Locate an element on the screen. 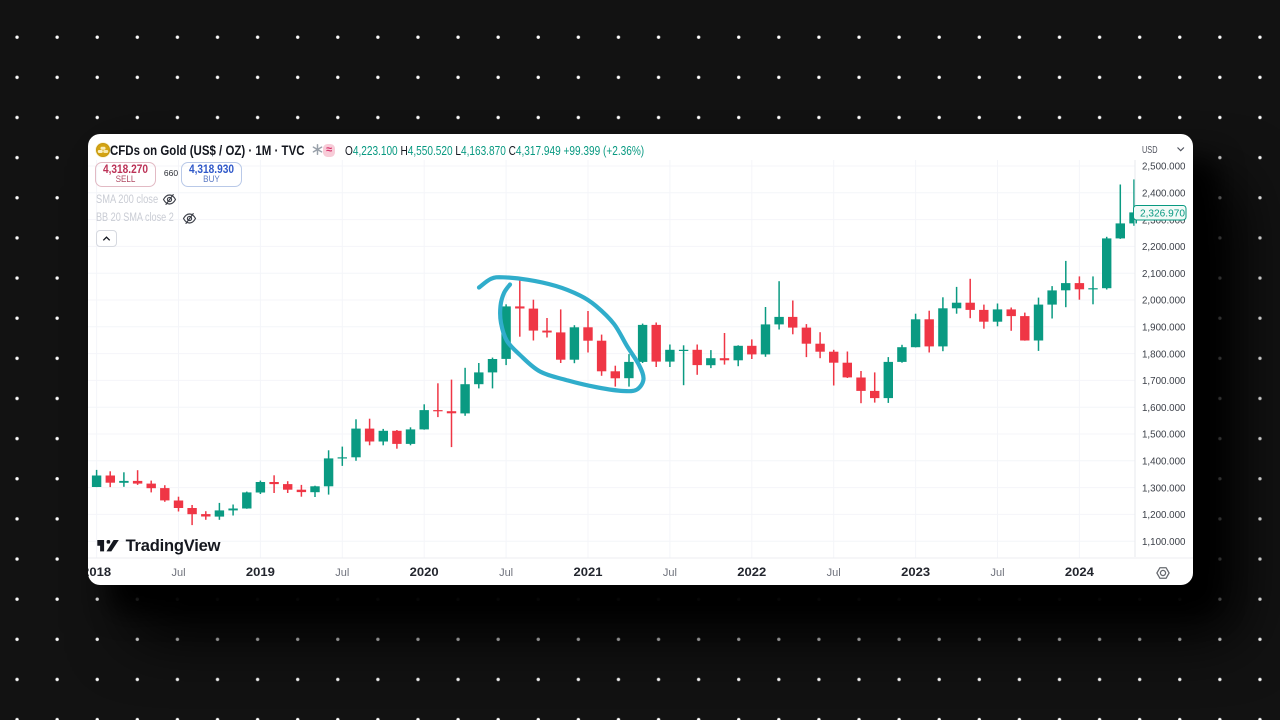  svg-text: 1,300.000 is located at coordinates (1164, 488).